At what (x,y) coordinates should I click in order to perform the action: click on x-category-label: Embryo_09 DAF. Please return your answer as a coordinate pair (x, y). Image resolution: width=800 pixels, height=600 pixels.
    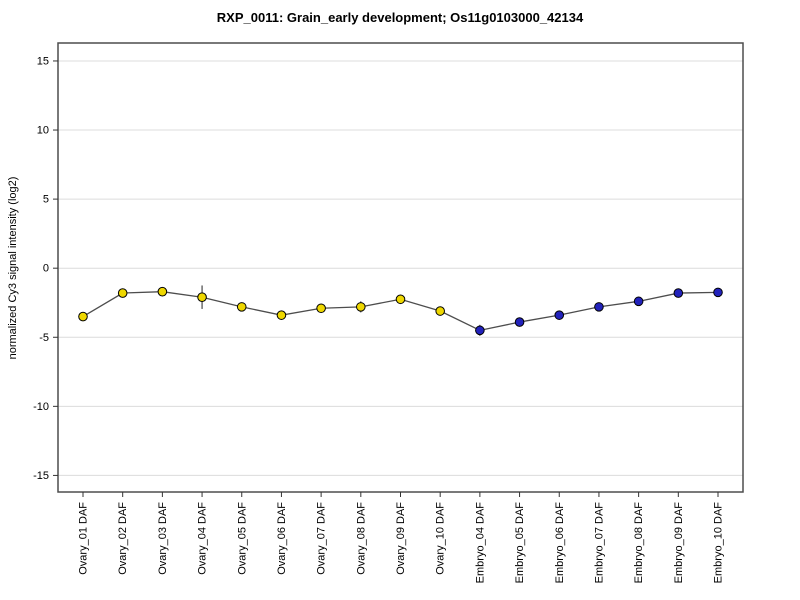
    Looking at the image, I should click on (679, 543).